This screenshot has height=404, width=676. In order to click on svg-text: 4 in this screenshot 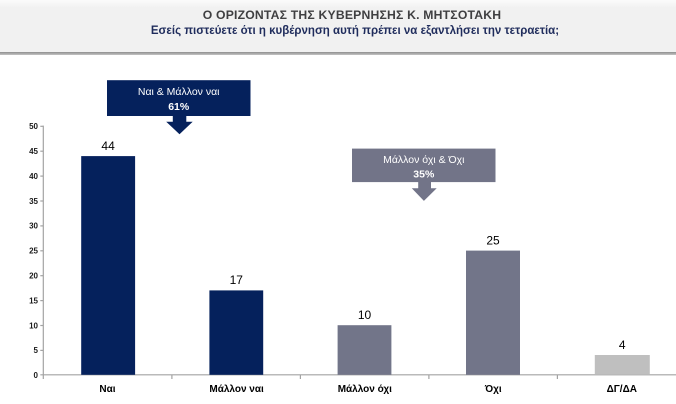, I will do `click(622, 345)`.